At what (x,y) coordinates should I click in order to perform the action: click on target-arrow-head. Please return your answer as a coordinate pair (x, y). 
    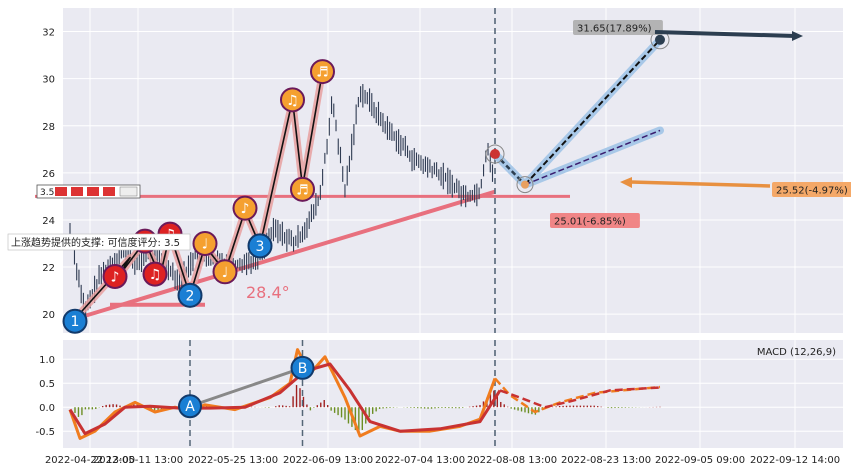
    Looking at the image, I should click on (797, 36).